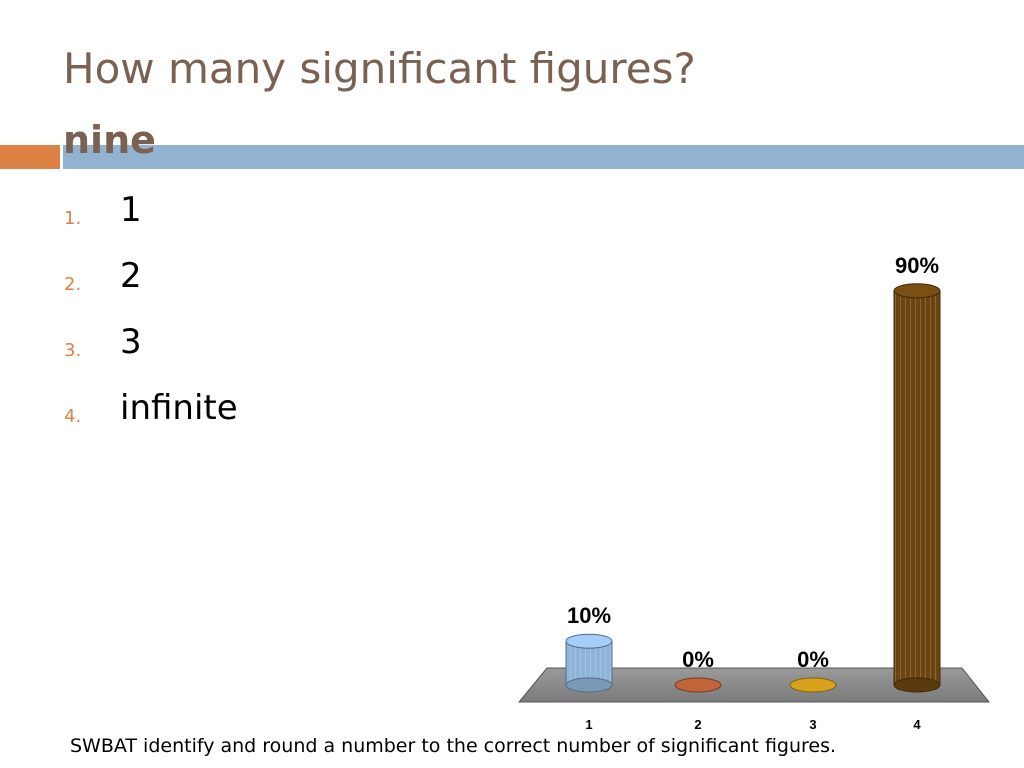 The height and width of the screenshot is (768, 1024). Describe the element at coordinates (73, 284) in the screenshot. I see `choice-number: 2.` at that location.